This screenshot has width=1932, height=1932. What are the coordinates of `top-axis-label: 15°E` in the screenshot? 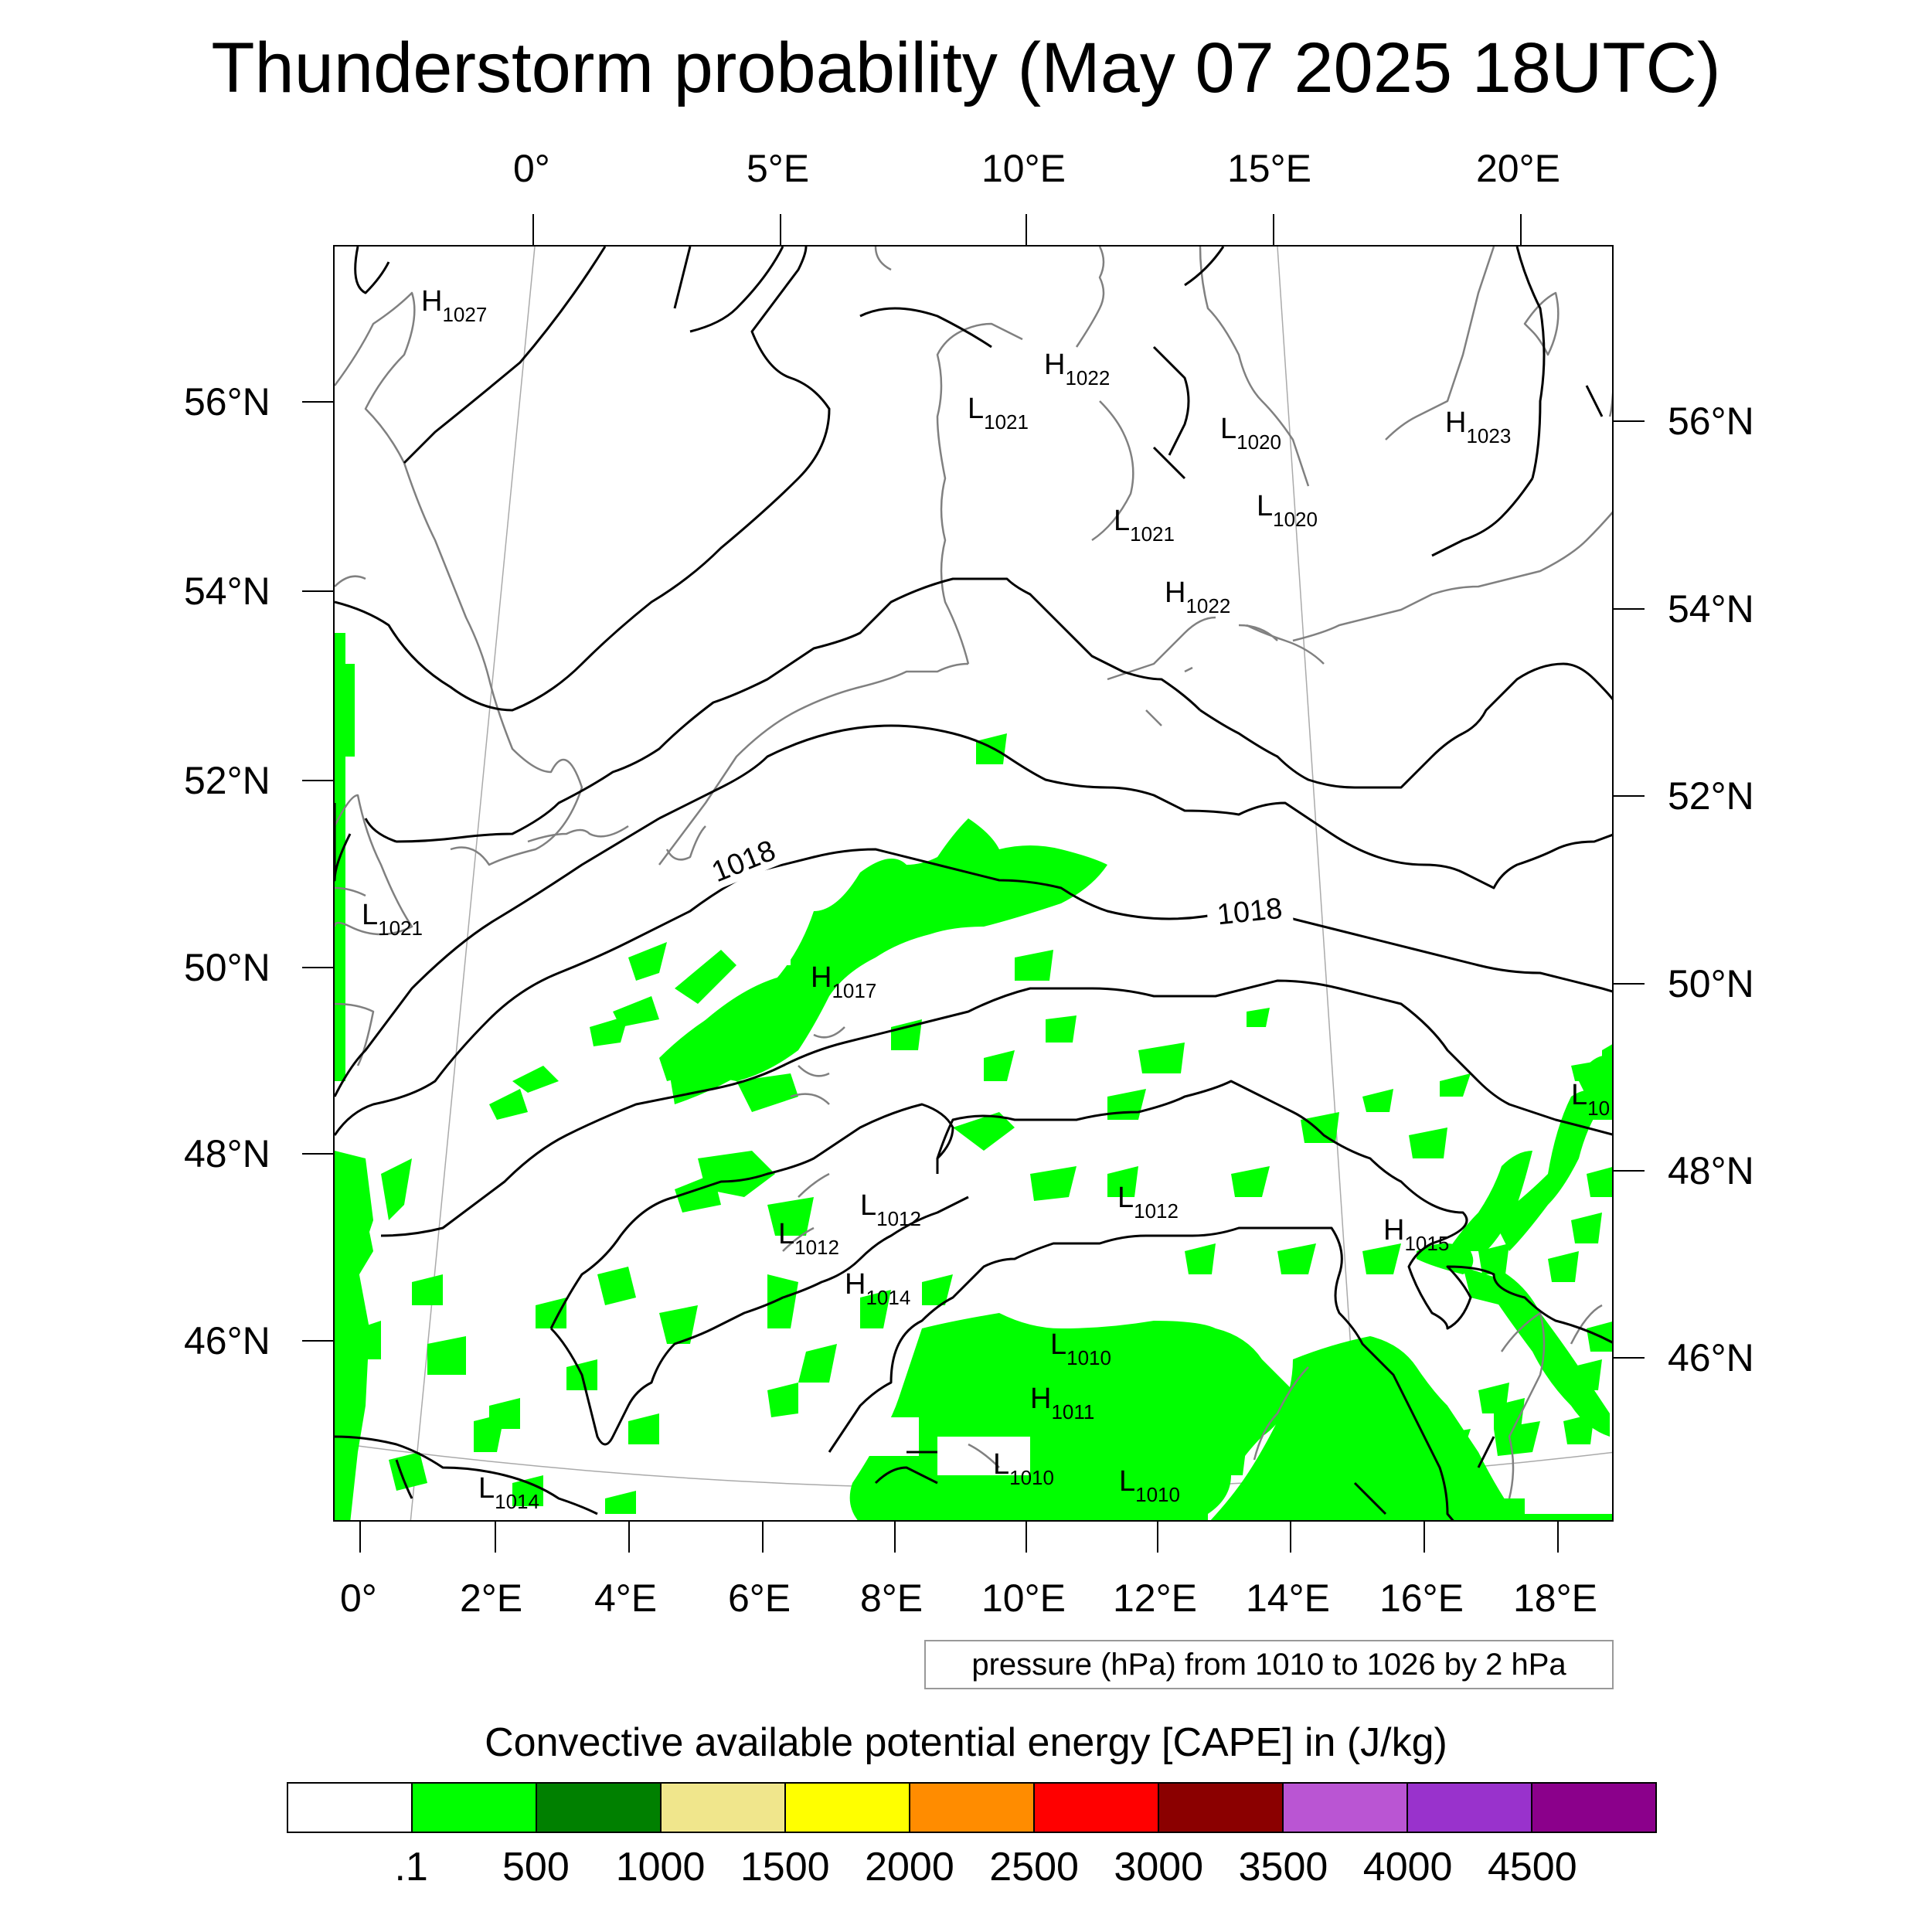 It's located at (1269, 168).